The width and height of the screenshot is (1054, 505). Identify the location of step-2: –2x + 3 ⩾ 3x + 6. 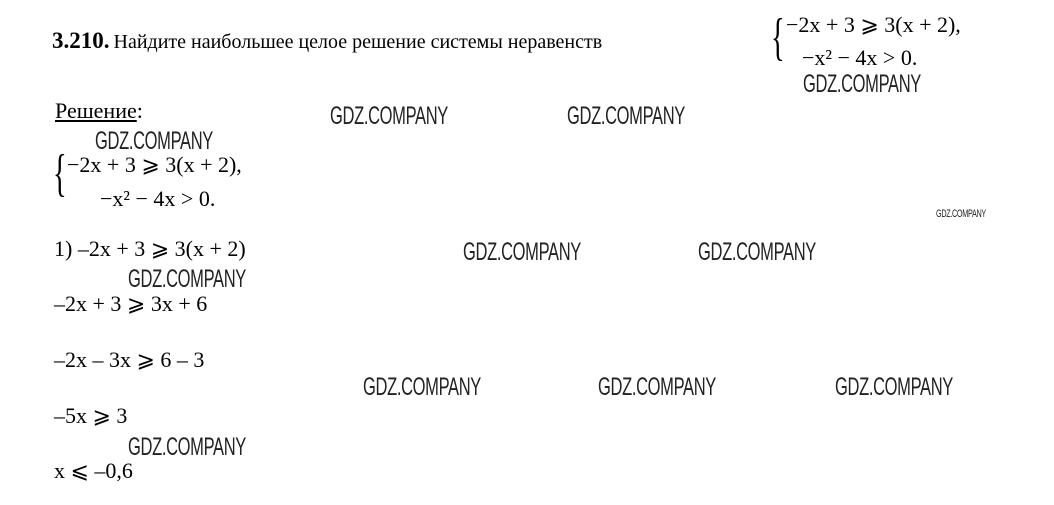
(131, 303).